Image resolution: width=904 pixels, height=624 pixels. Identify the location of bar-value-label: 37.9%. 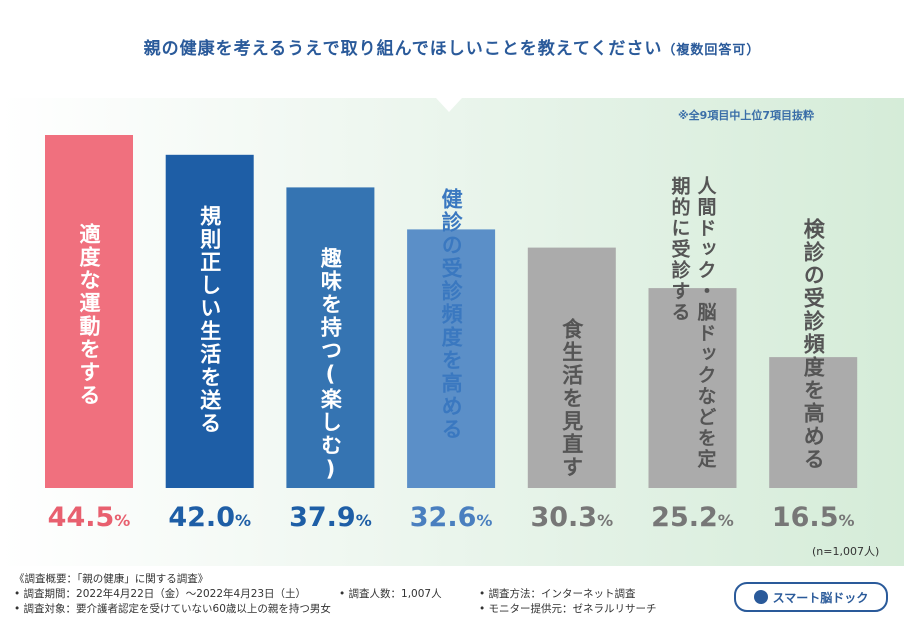
(330, 517).